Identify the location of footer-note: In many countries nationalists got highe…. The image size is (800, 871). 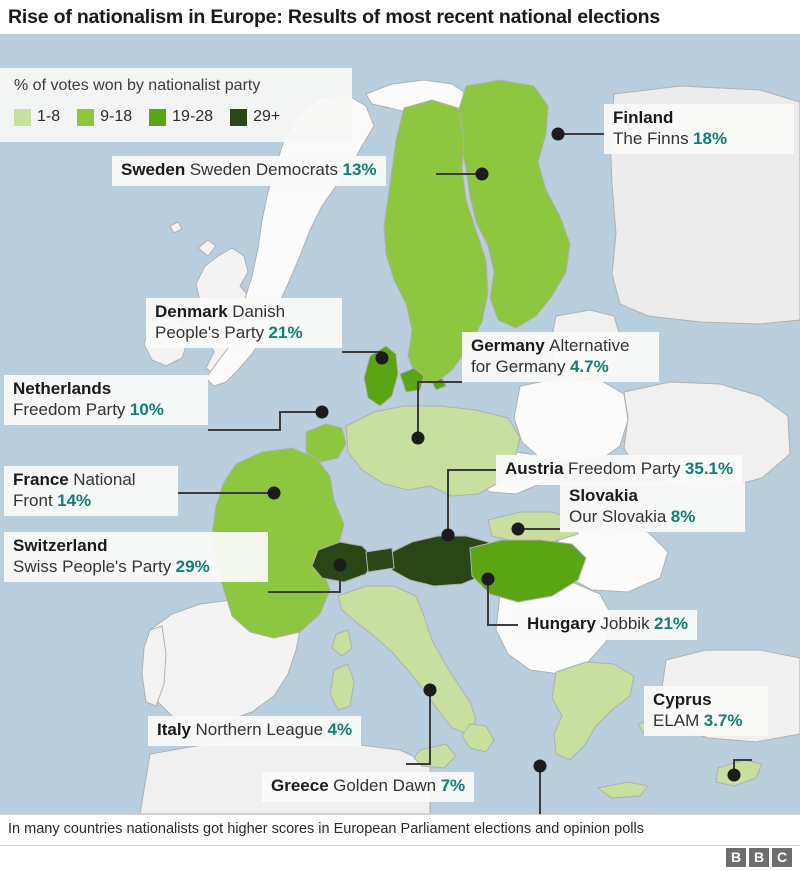
(326, 829).